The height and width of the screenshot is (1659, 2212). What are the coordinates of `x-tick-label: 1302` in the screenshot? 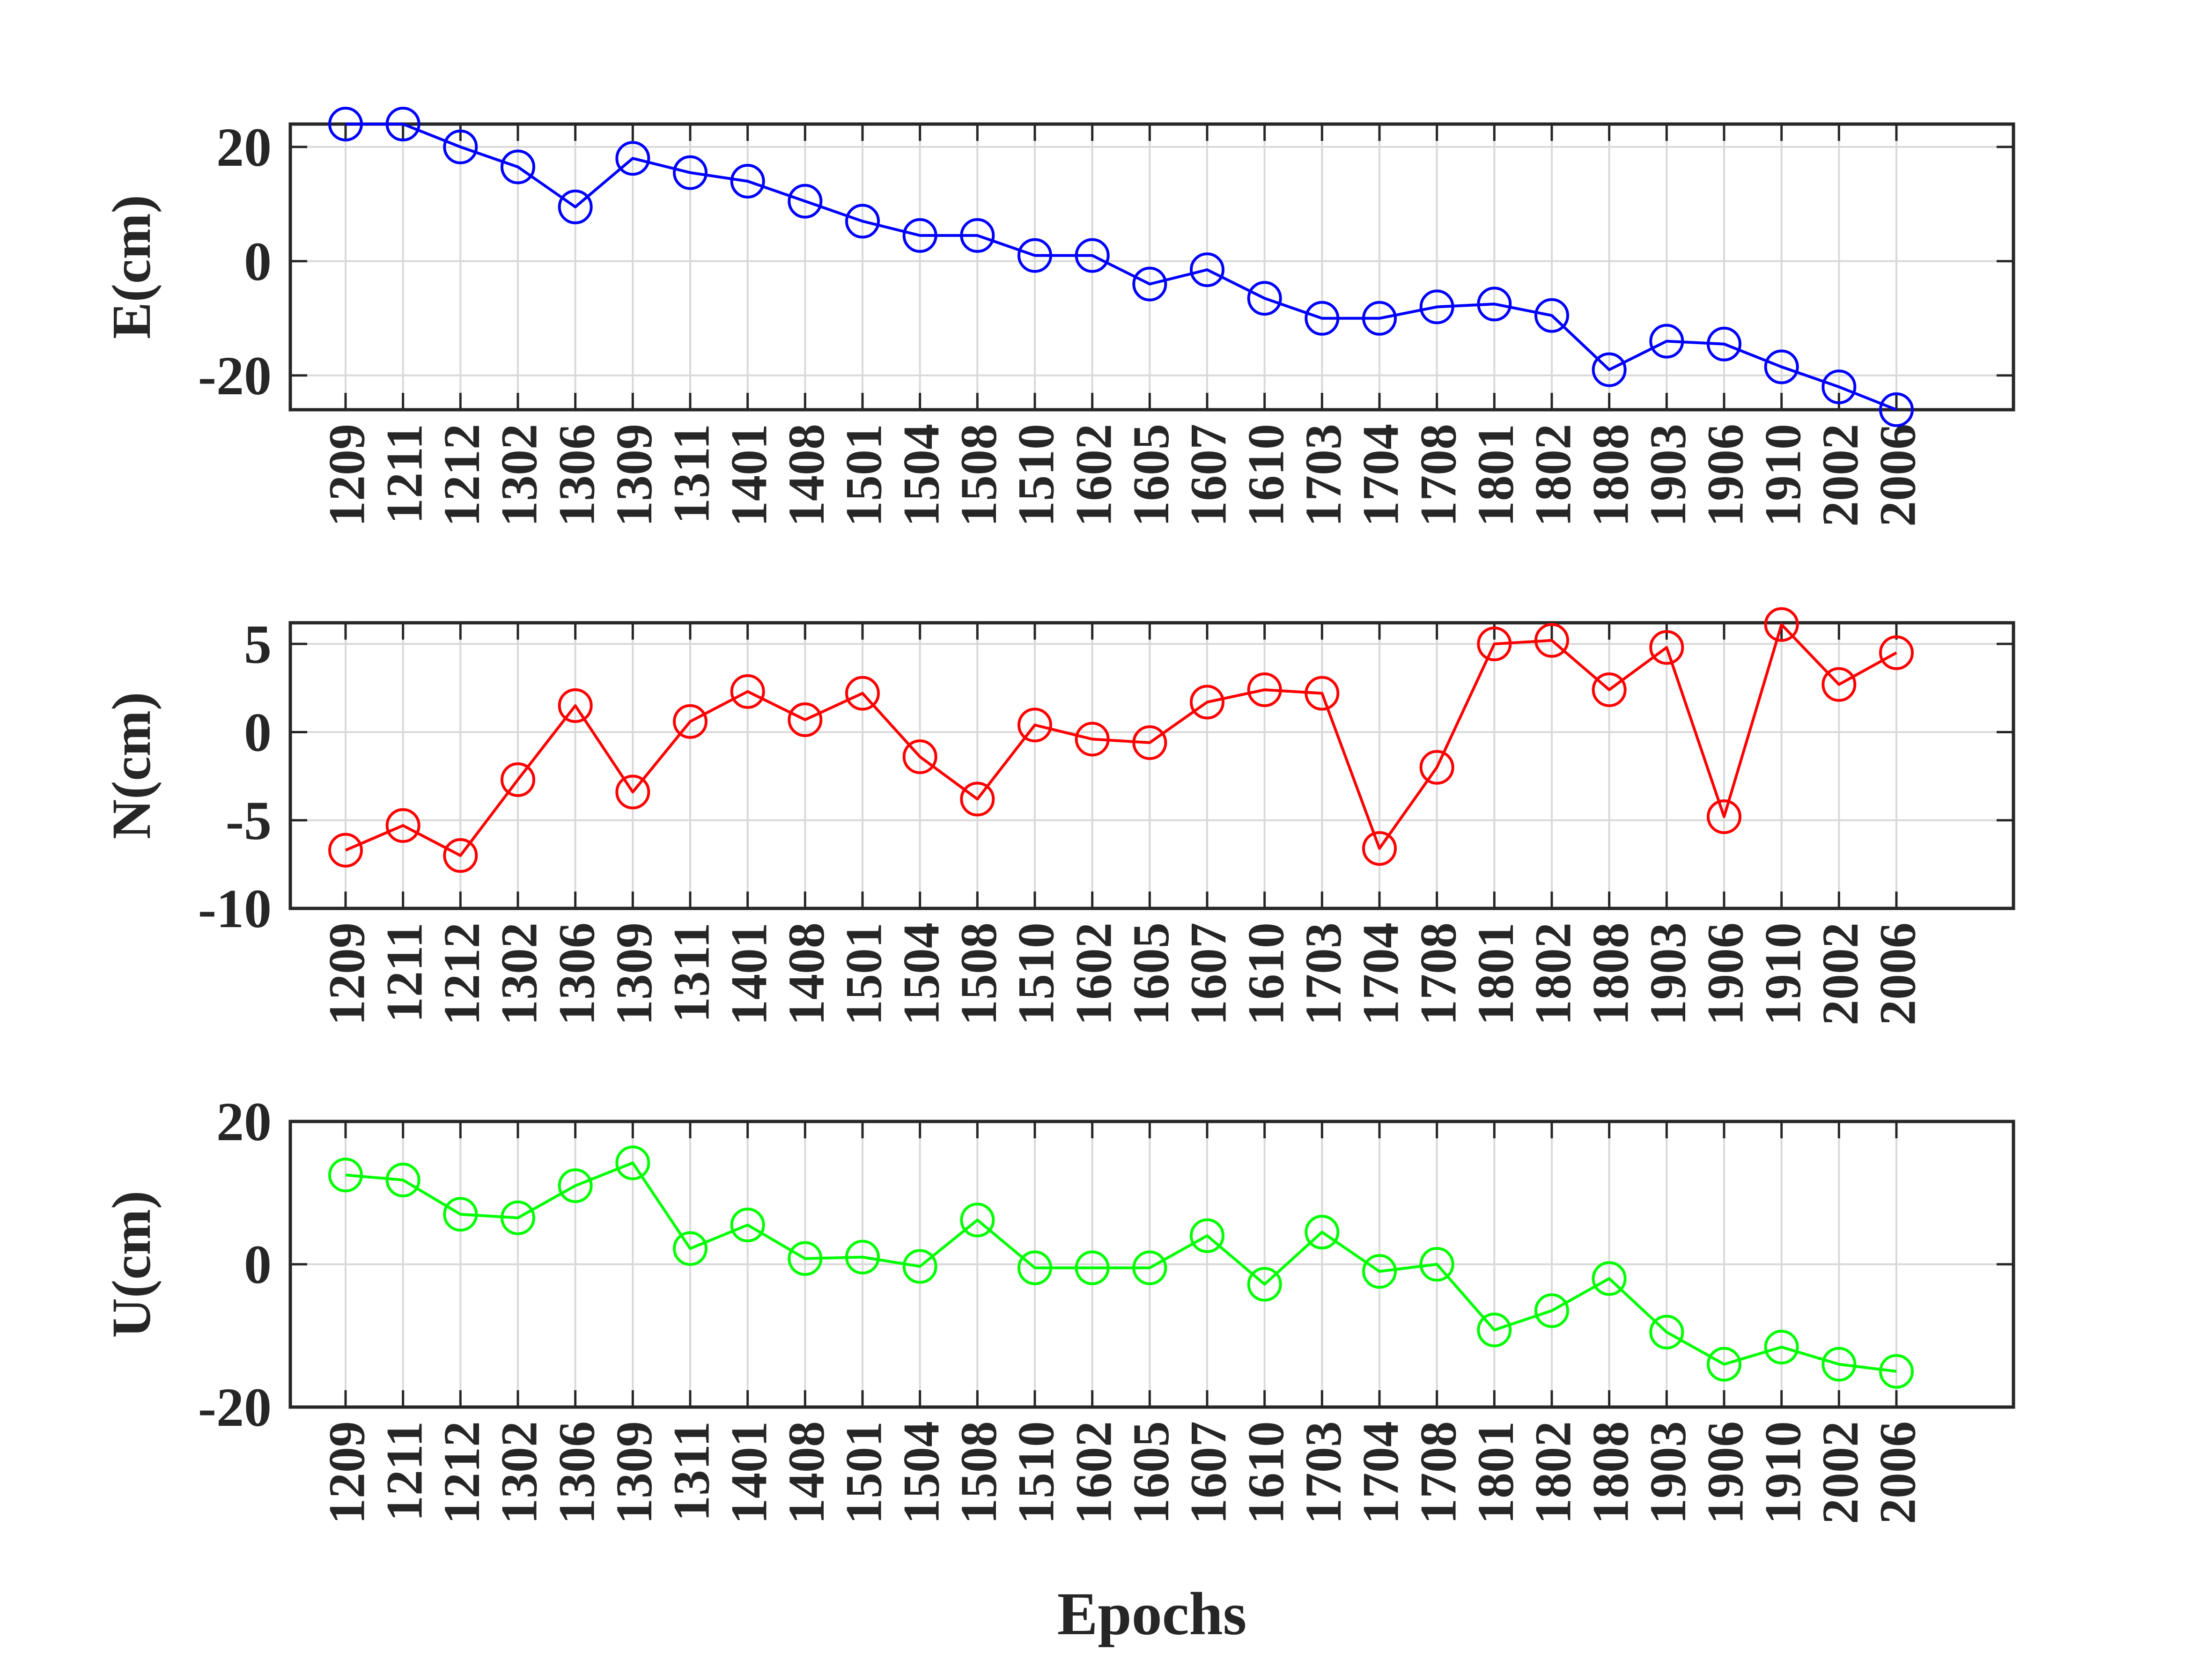 It's located at (519, 974).